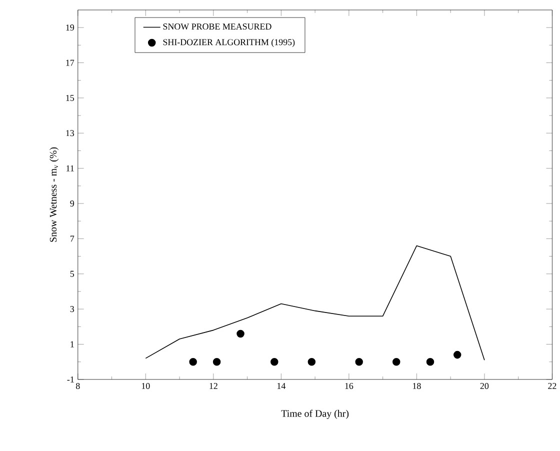 This screenshot has height=451, width=560. Describe the element at coordinates (217, 26) in the screenshot. I see `legend-label: SNOW PROBE MEASURED` at that location.